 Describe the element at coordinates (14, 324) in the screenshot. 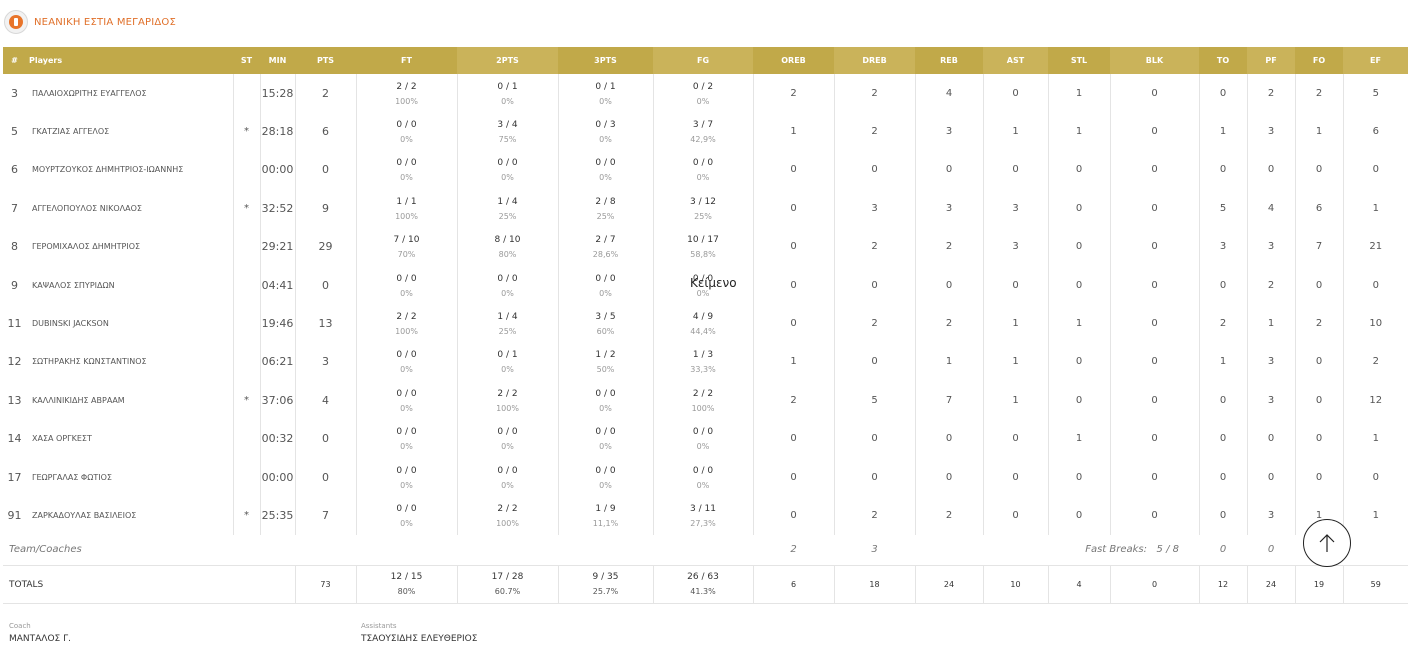

I see `player-number: 11` at that location.